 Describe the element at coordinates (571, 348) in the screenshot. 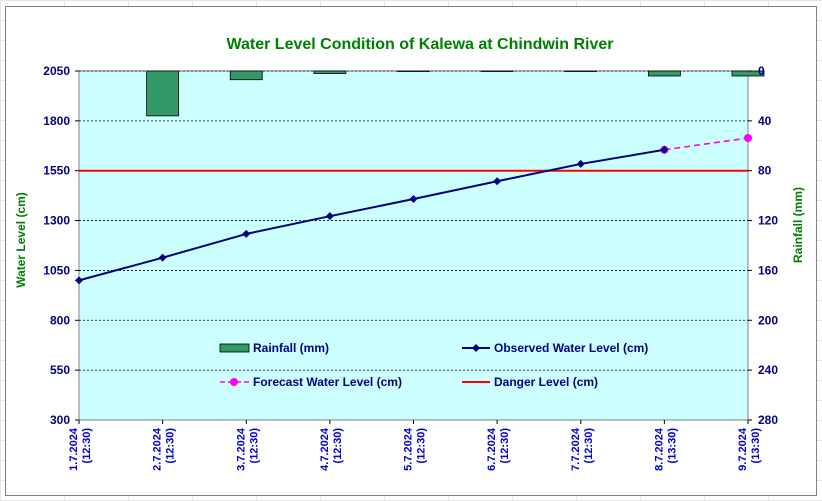

I see `legend-label-observed: Observed Water Level (cm)` at that location.